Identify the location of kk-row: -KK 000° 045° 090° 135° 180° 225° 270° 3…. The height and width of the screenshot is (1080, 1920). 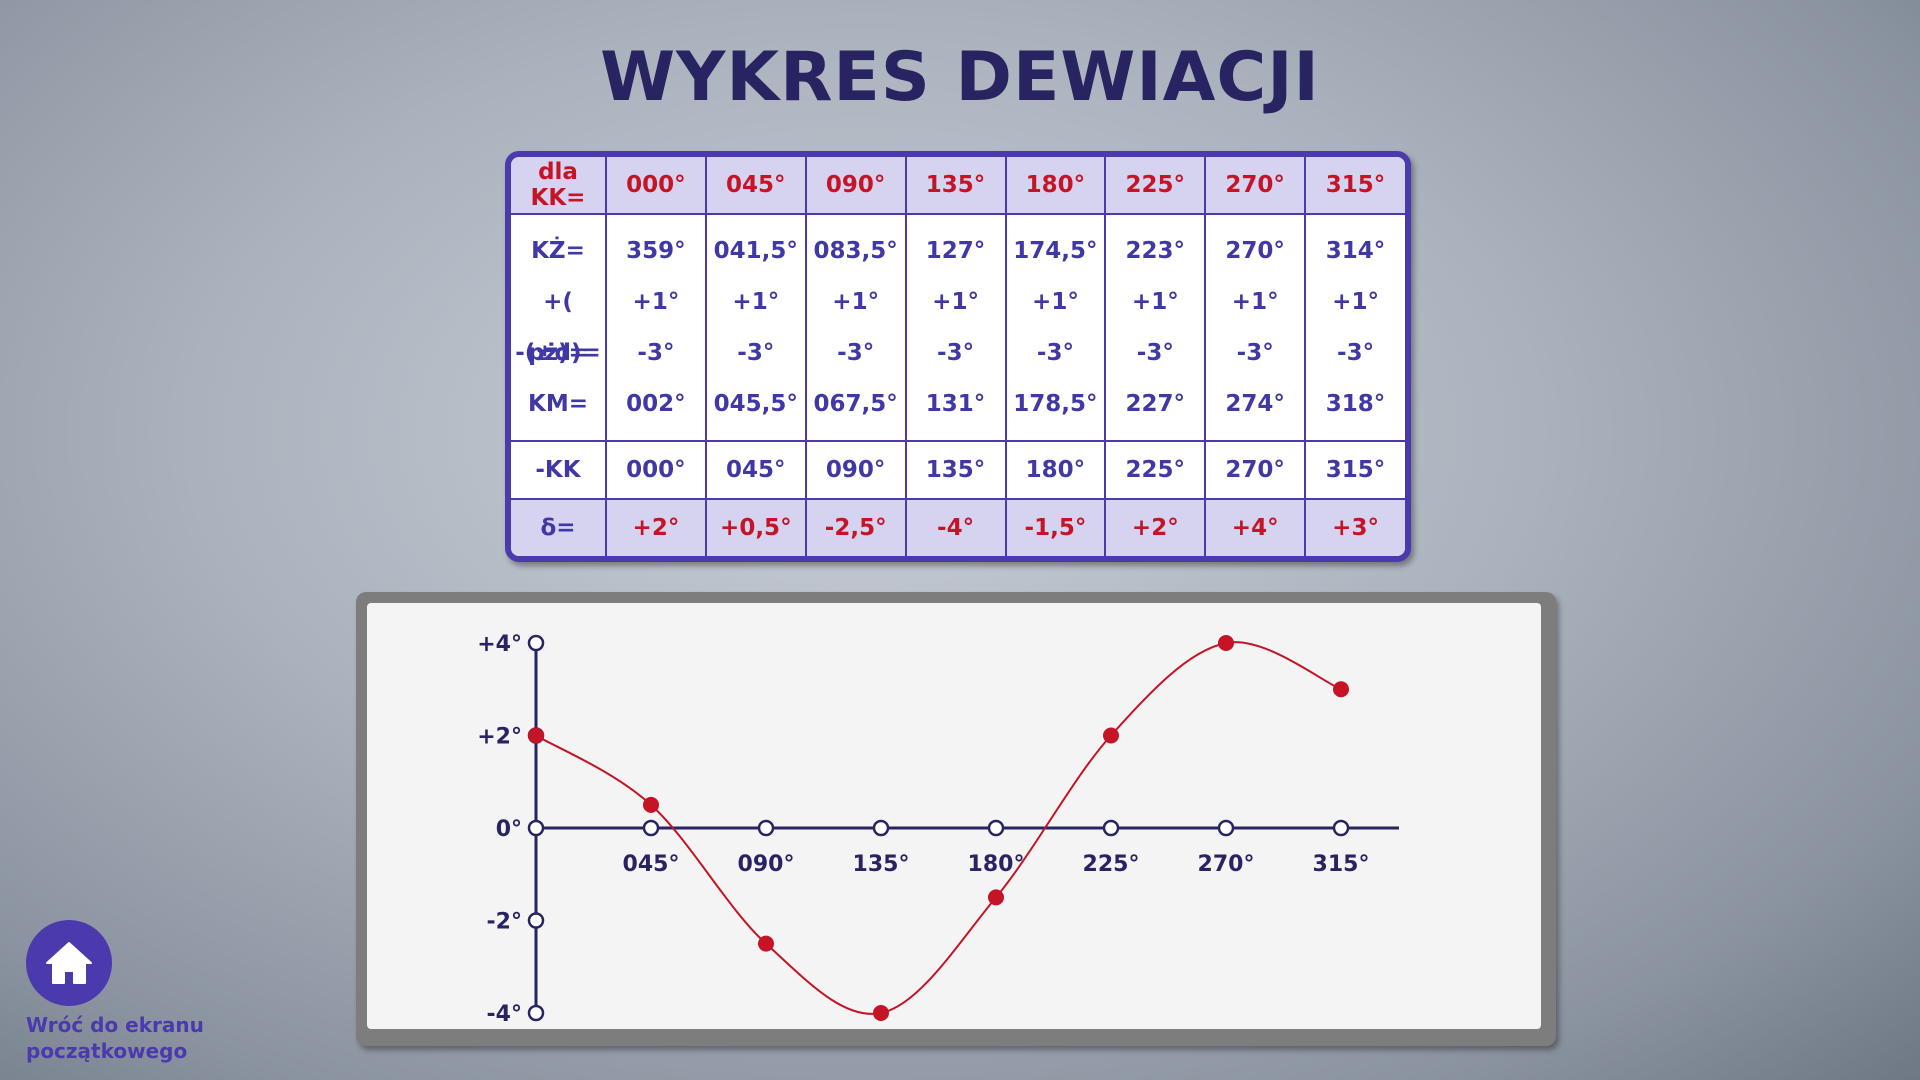
(958, 470).